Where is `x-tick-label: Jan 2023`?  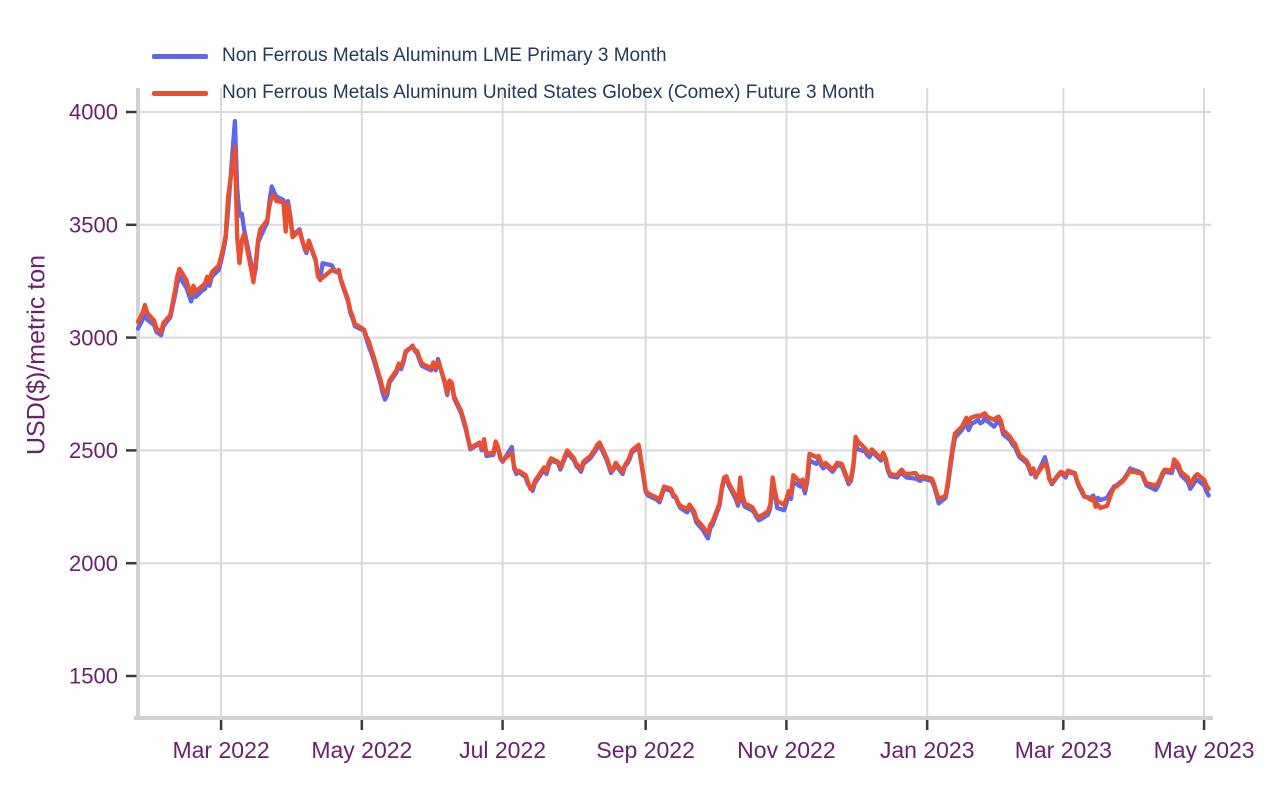 x-tick-label: Jan 2023 is located at coordinates (927, 750).